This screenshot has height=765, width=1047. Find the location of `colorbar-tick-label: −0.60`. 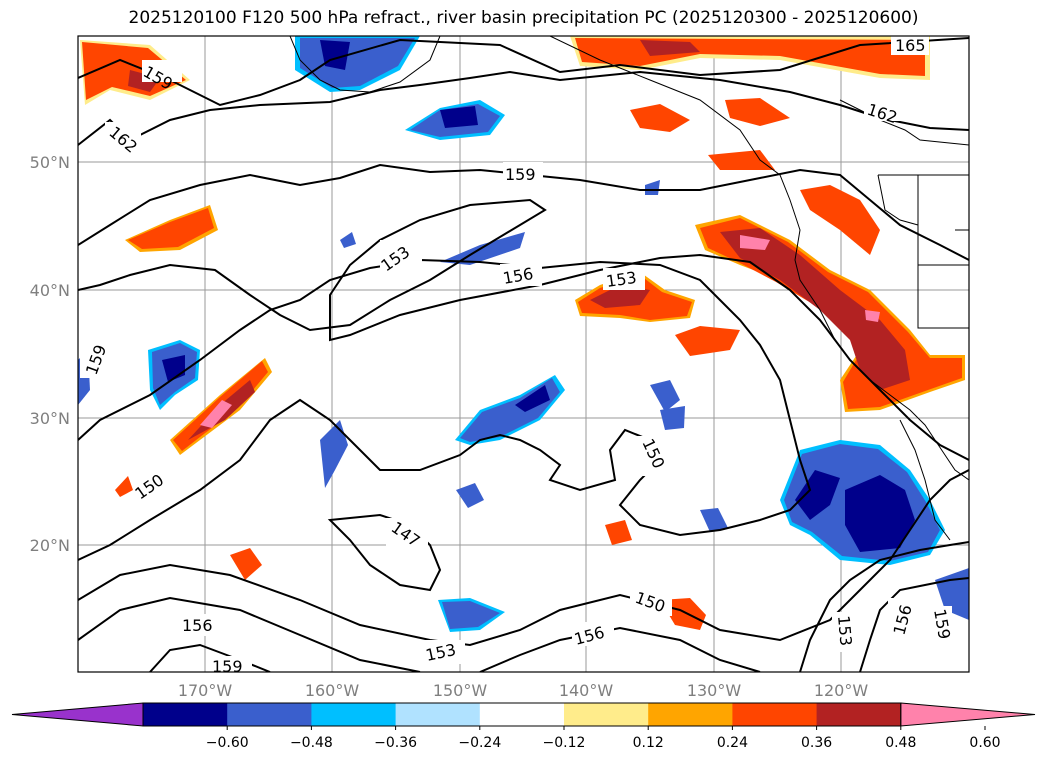

colorbar-tick-label: −0.60 is located at coordinates (227, 743).